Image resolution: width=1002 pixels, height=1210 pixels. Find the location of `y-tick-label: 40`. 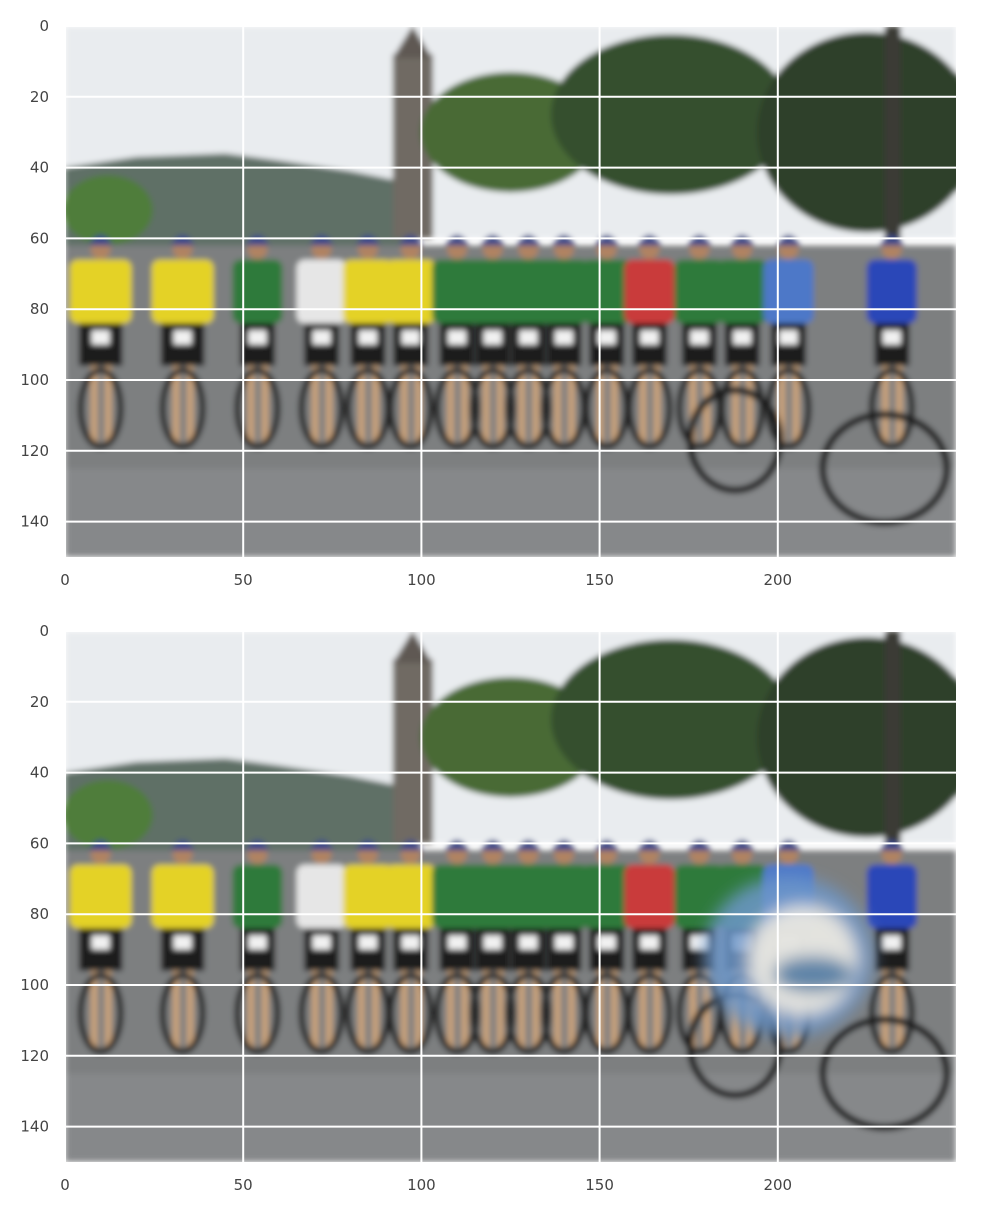

y-tick-label: 40 is located at coordinates (39, 168).